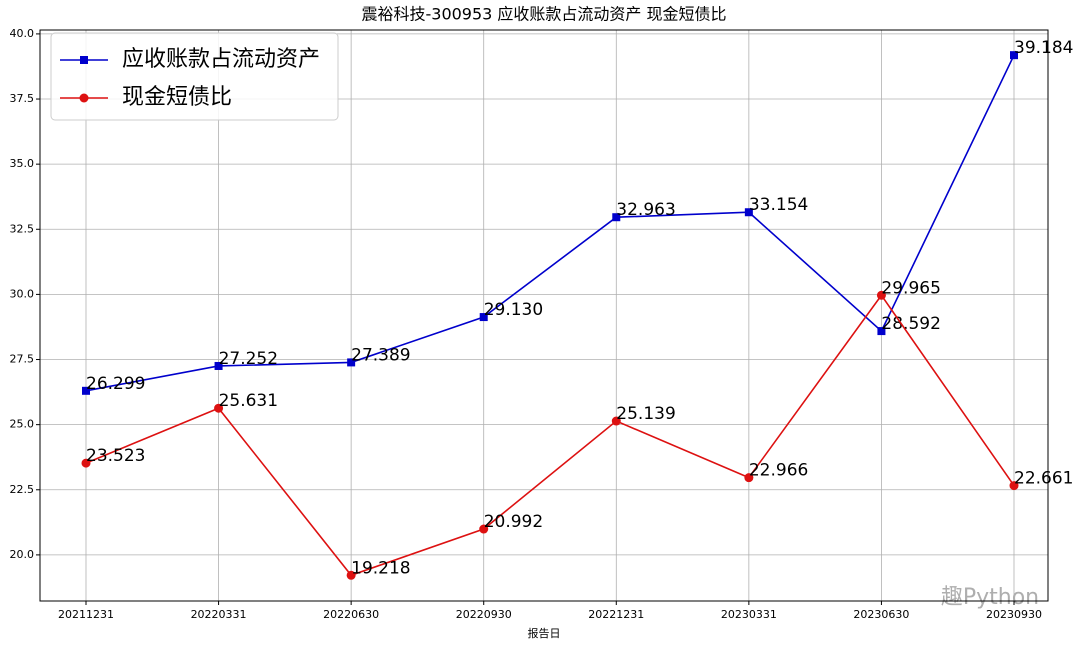 This screenshot has height=648, width=1080. Describe the element at coordinates (484, 614) in the screenshot. I see `x-tick-label: 20220930` at that location.